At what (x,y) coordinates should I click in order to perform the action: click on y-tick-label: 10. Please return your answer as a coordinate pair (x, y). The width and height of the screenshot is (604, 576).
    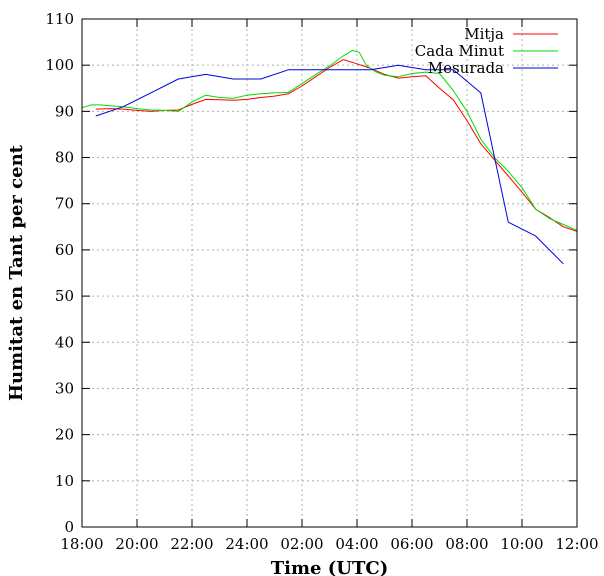
    Looking at the image, I should click on (64, 481).